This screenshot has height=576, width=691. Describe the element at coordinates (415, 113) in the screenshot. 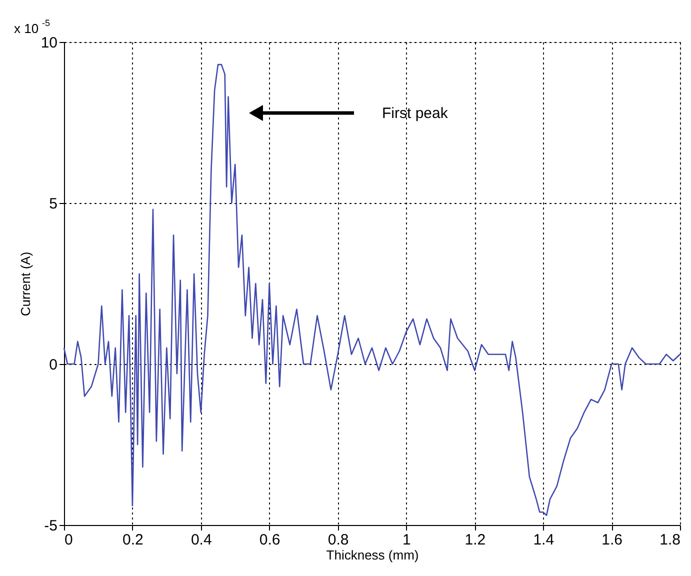

I see `annotation: First peak` at that location.